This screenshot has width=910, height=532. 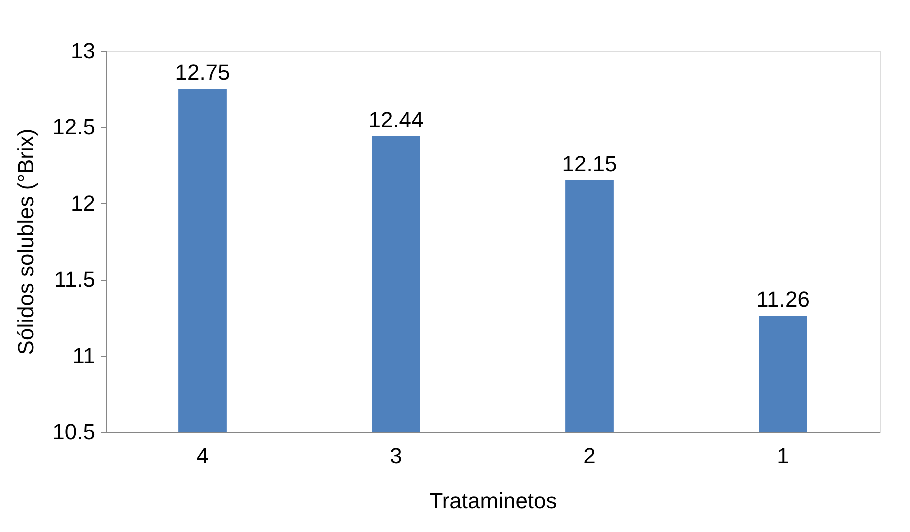 I want to click on y-axis-title: Sólidos solubles (°Brix), so click(x=26, y=242).